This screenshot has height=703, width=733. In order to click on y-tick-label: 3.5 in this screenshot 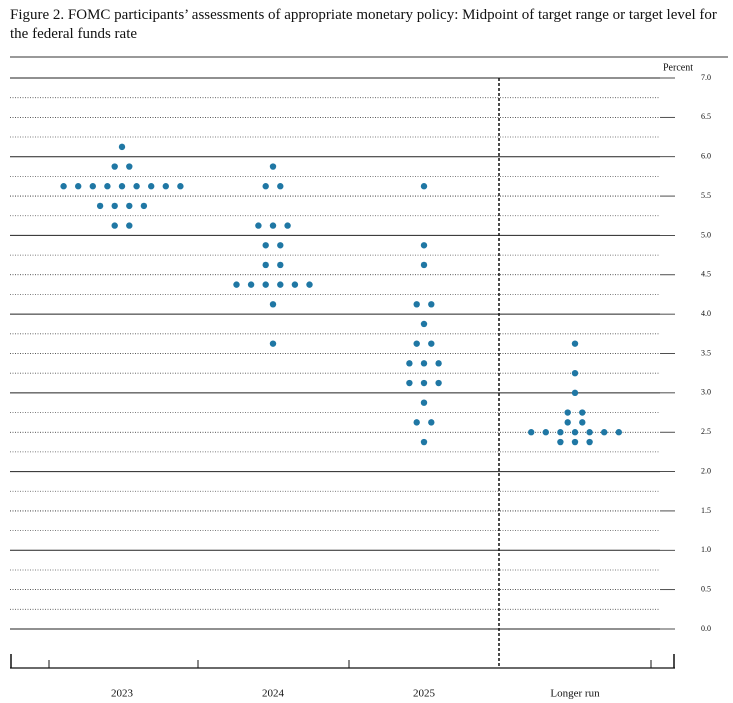, I will do `click(706, 352)`.